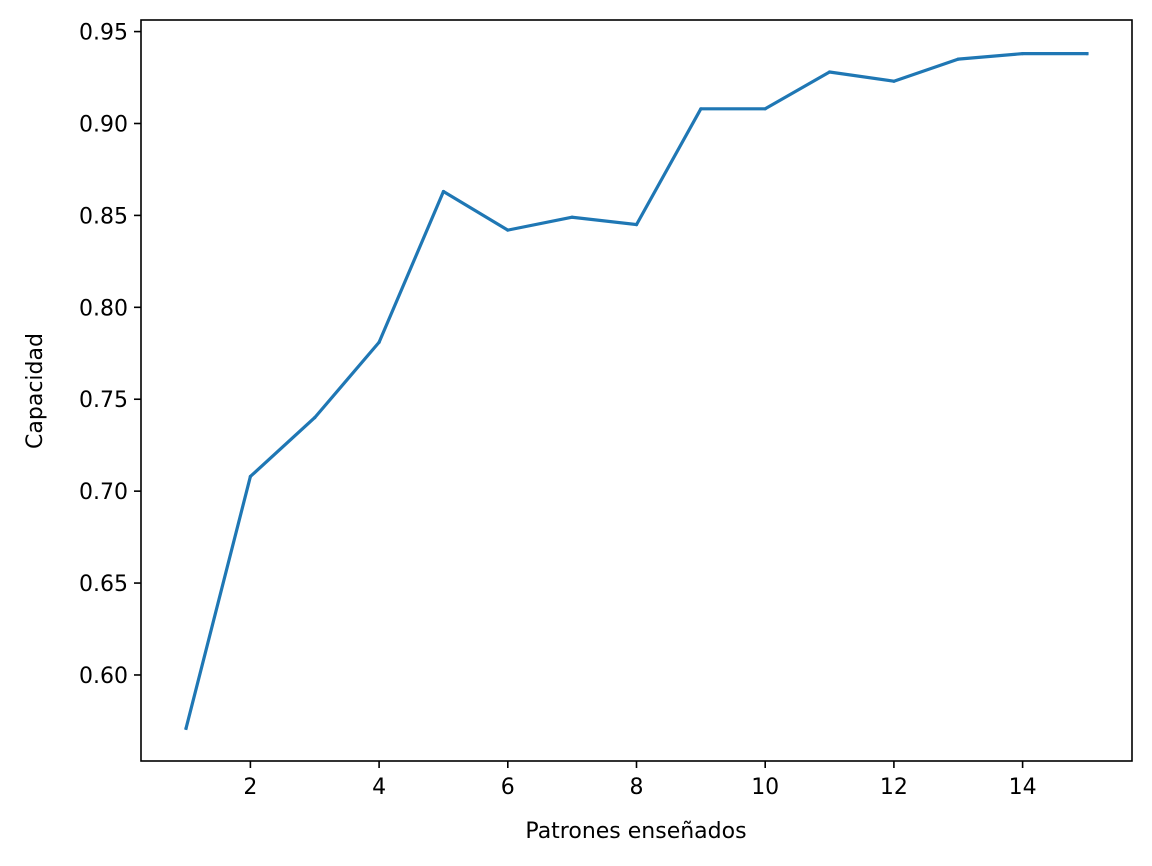 This screenshot has height=866, width=1152. I want to click on y-tick-label: 0.70, so click(103, 492).